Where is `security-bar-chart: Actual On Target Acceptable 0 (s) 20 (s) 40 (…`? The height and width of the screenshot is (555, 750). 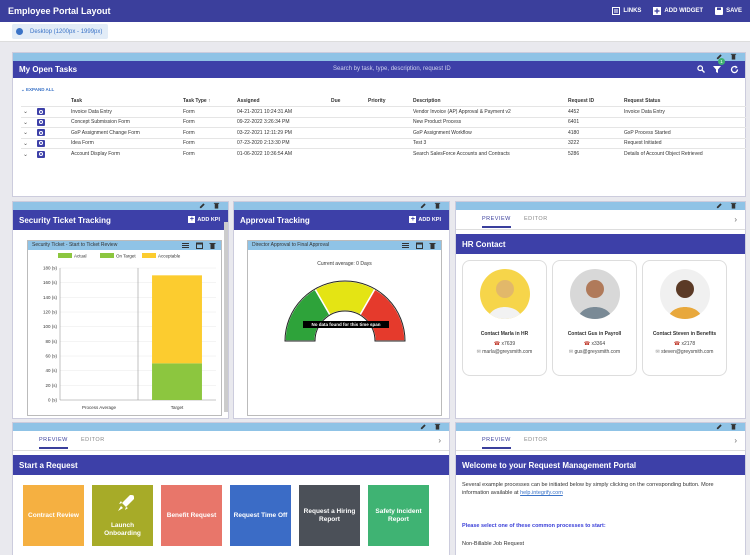
security-bar-chart: Actual On Target Acceptable 0 (s) 20 (s) 40 (… is located at coordinates (129, 331).